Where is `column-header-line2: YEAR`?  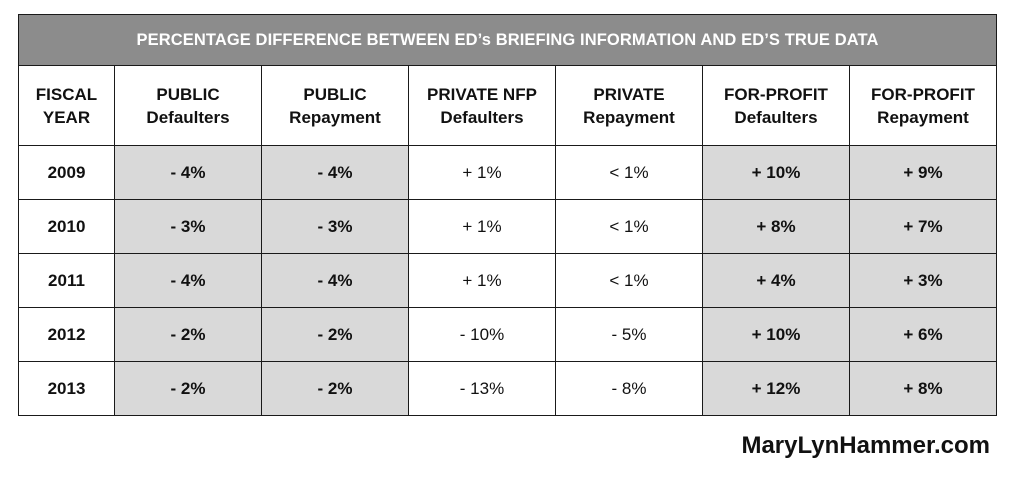 column-header-line2: YEAR is located at coordinates (66, 117).